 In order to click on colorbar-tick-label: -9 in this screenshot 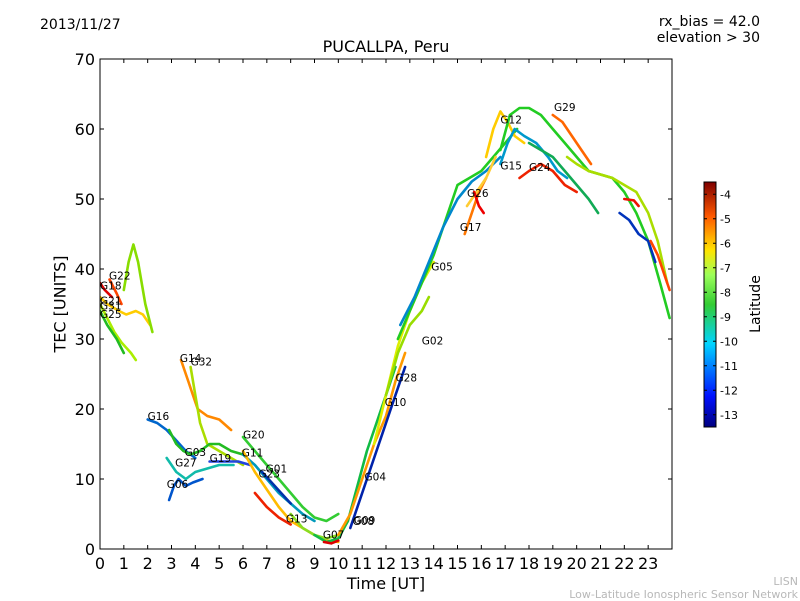, I will do `click(725, 317)`.